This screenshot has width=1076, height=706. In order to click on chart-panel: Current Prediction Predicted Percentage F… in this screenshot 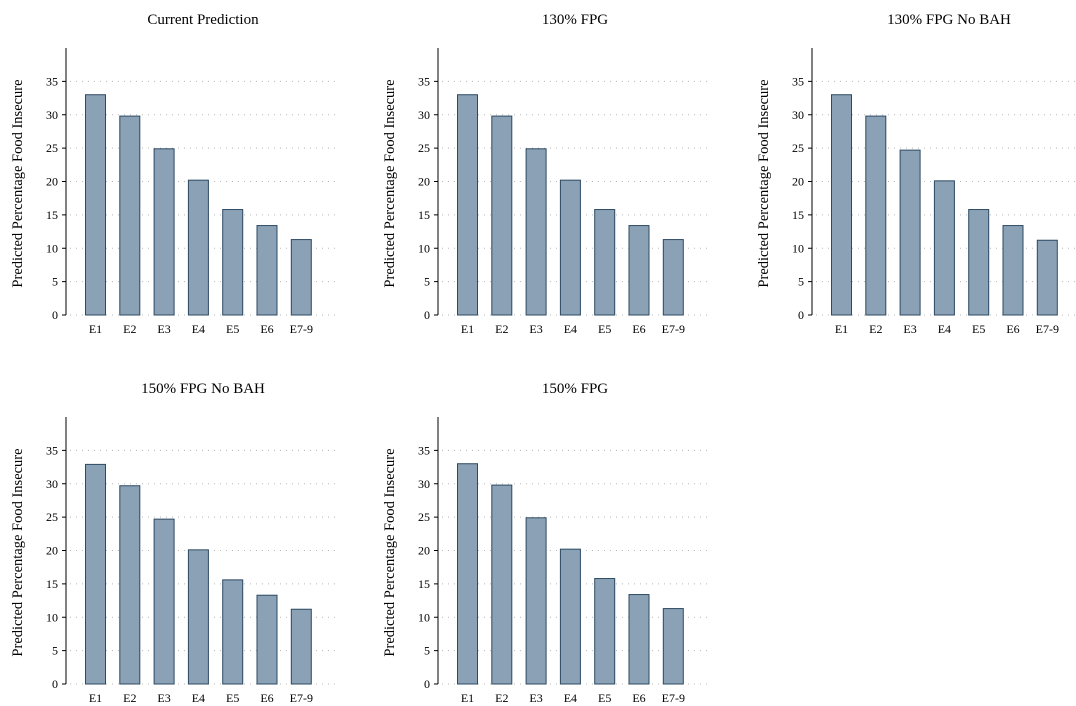, I will do `click(173, 174)`.